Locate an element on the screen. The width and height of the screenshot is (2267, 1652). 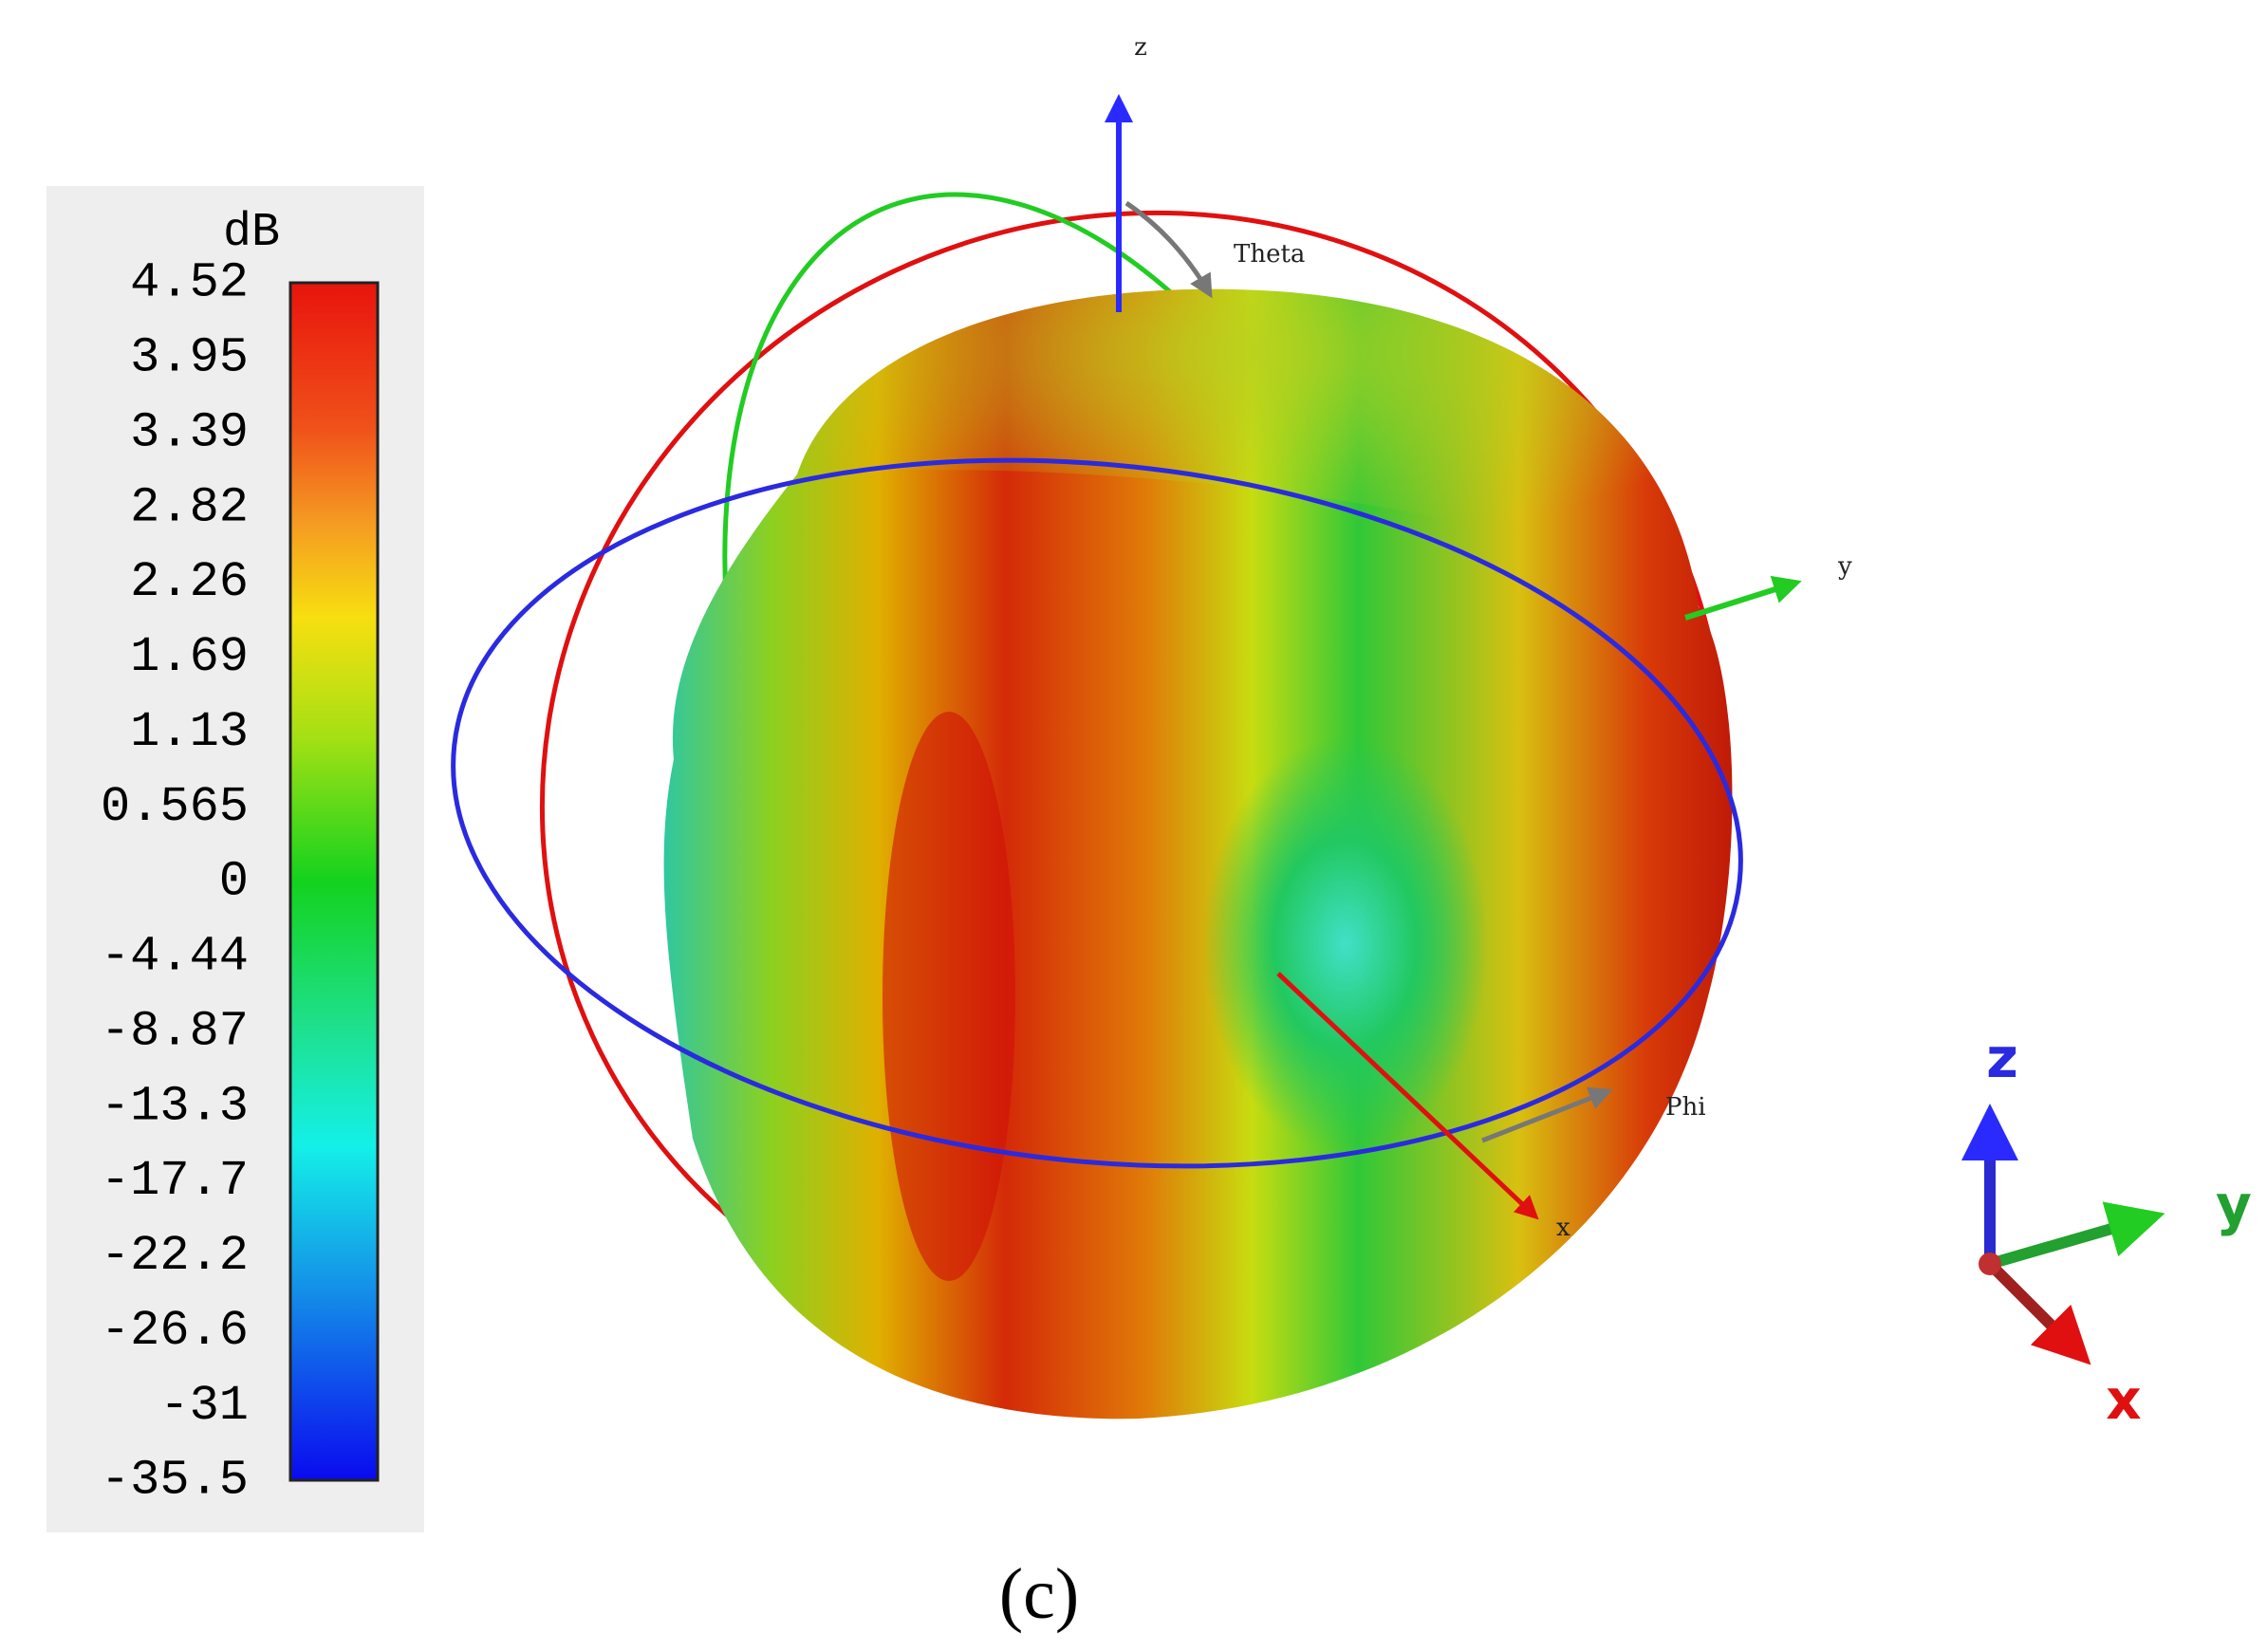
colorbar-label: -22.2 is located at coordinates (175, 1256).